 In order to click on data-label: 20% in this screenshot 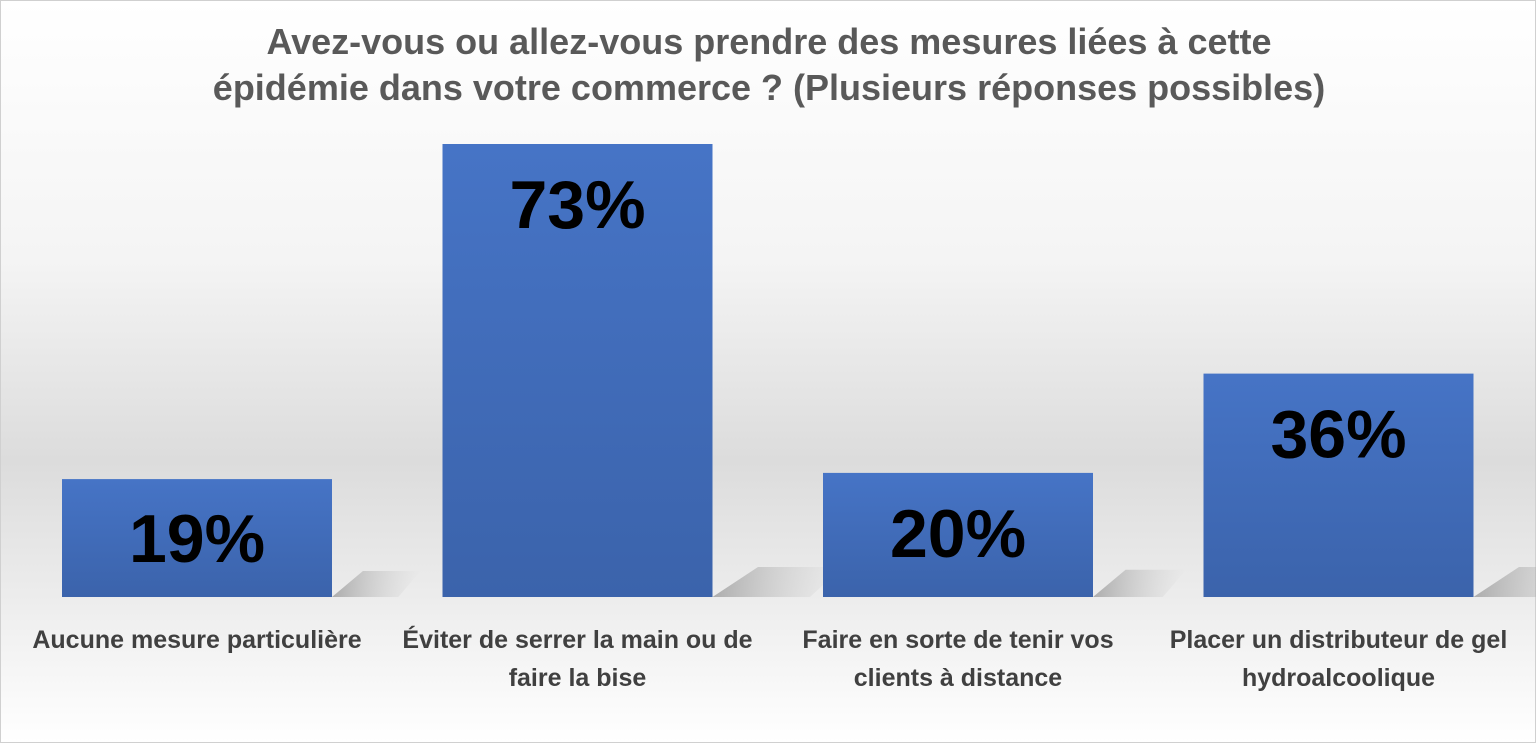, I will do `click(958, 534)`.